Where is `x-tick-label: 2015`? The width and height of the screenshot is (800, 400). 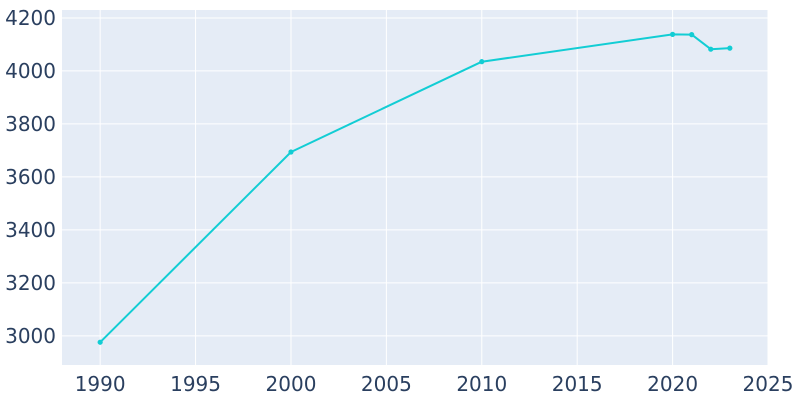 x-tick-label: 2015 is located at coordinates (577, 384).